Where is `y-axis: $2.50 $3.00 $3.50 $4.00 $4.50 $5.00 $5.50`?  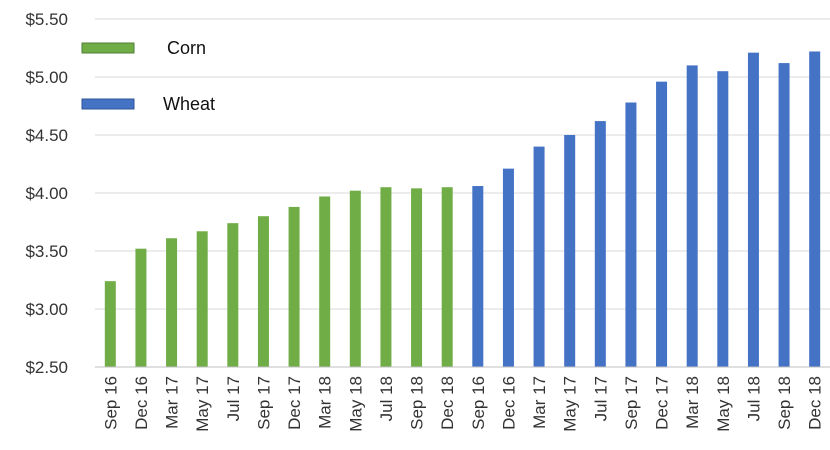
y-axis: $2.50 $3.00 $3.50 $4.00 $4.50 $5.00 $5.50 is located at coordinates (46, 193).